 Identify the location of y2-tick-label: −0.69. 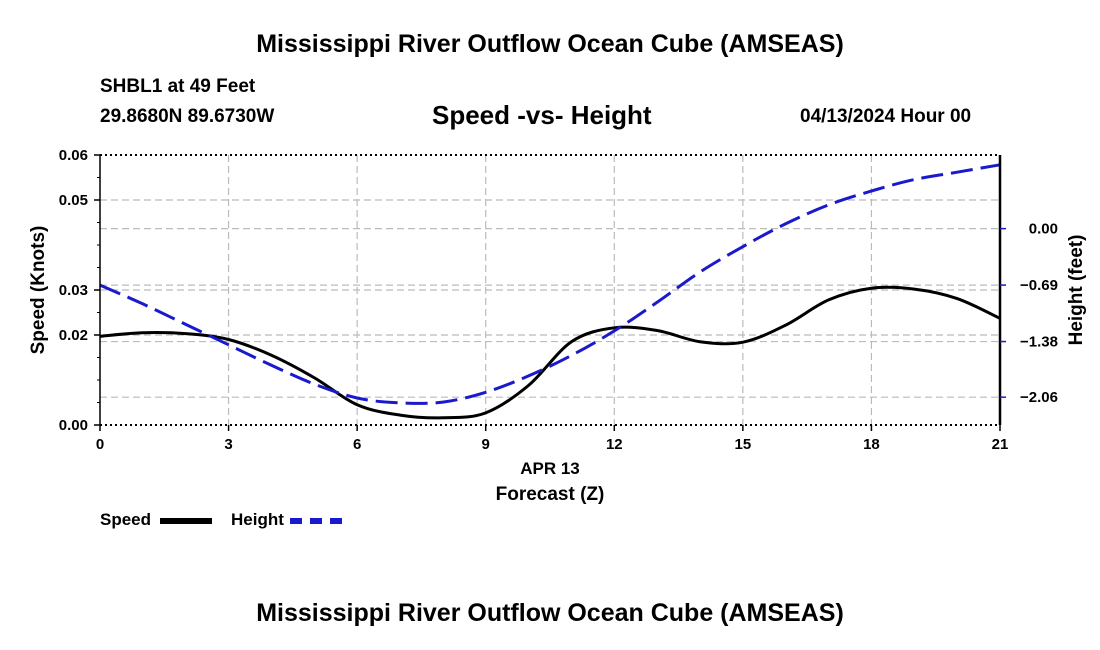
(1039, 285).